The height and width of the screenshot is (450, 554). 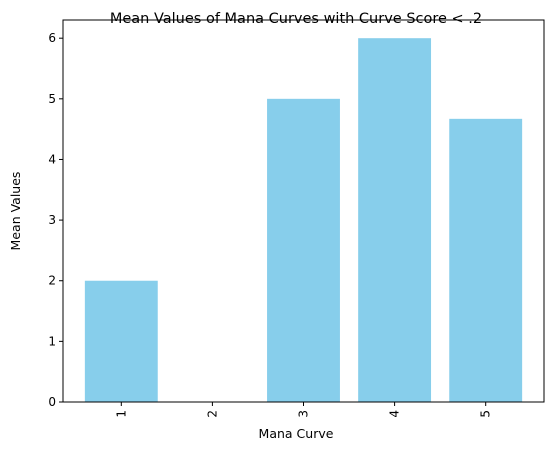 What do you see at coordinates (212, 414) in the screenshot?
I see `x-tick-label-2: 2` at bounding box center [212, 414].